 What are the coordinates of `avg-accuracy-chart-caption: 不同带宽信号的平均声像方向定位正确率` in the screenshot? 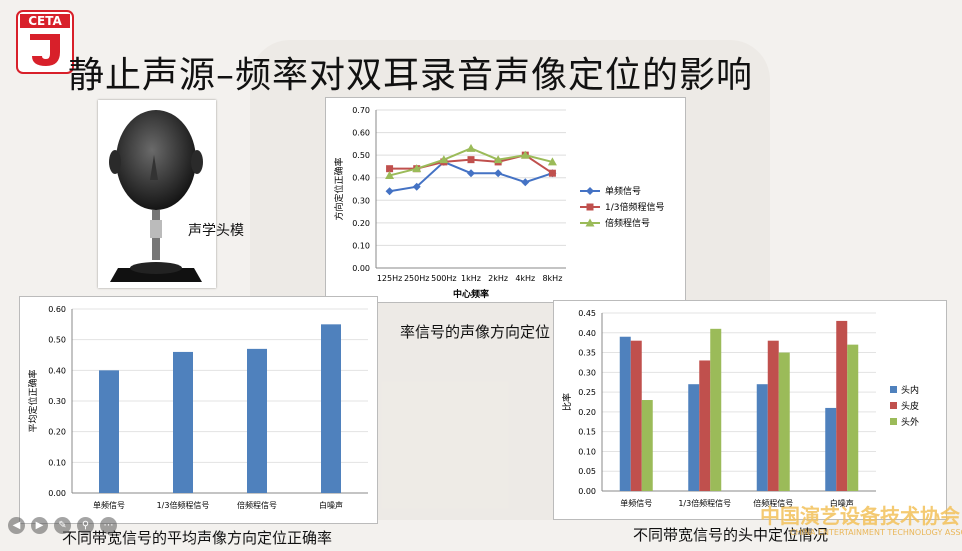 It's located at (197, 538).